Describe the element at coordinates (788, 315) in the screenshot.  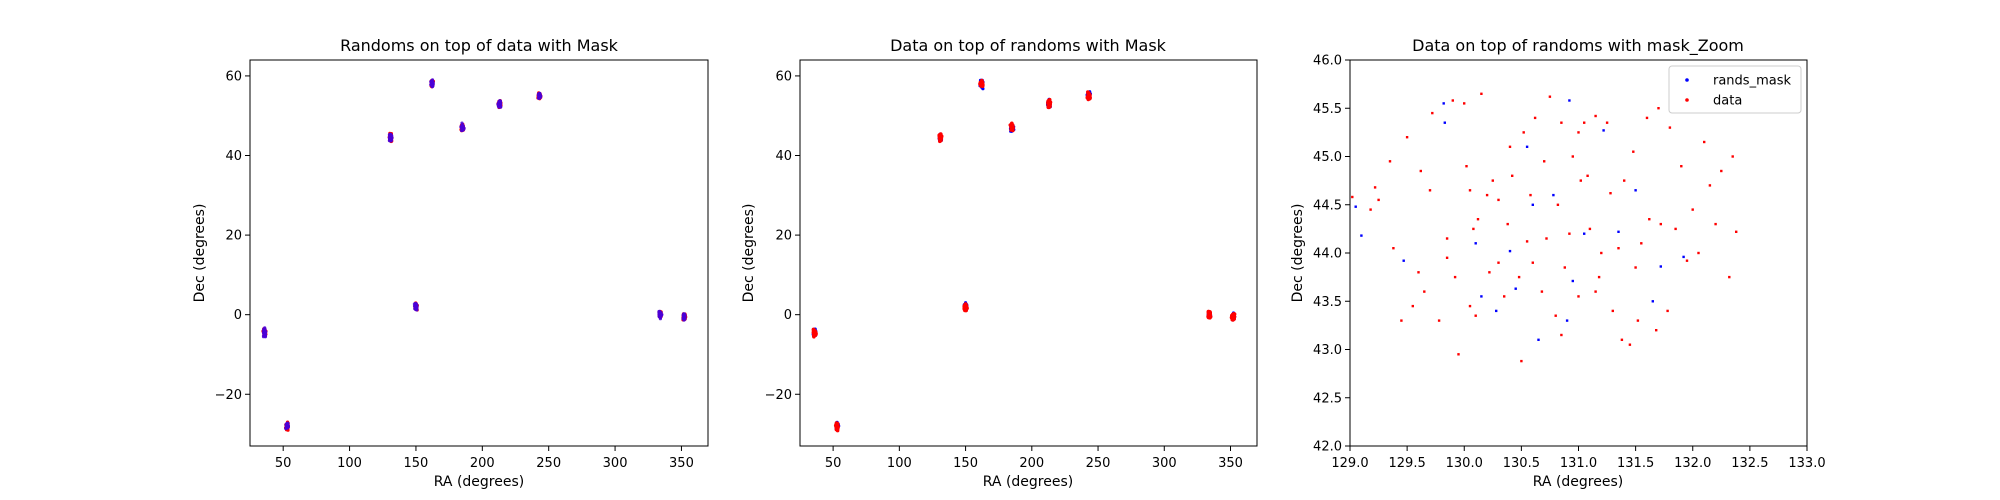
I see `y-tick-label: 0` at that location.